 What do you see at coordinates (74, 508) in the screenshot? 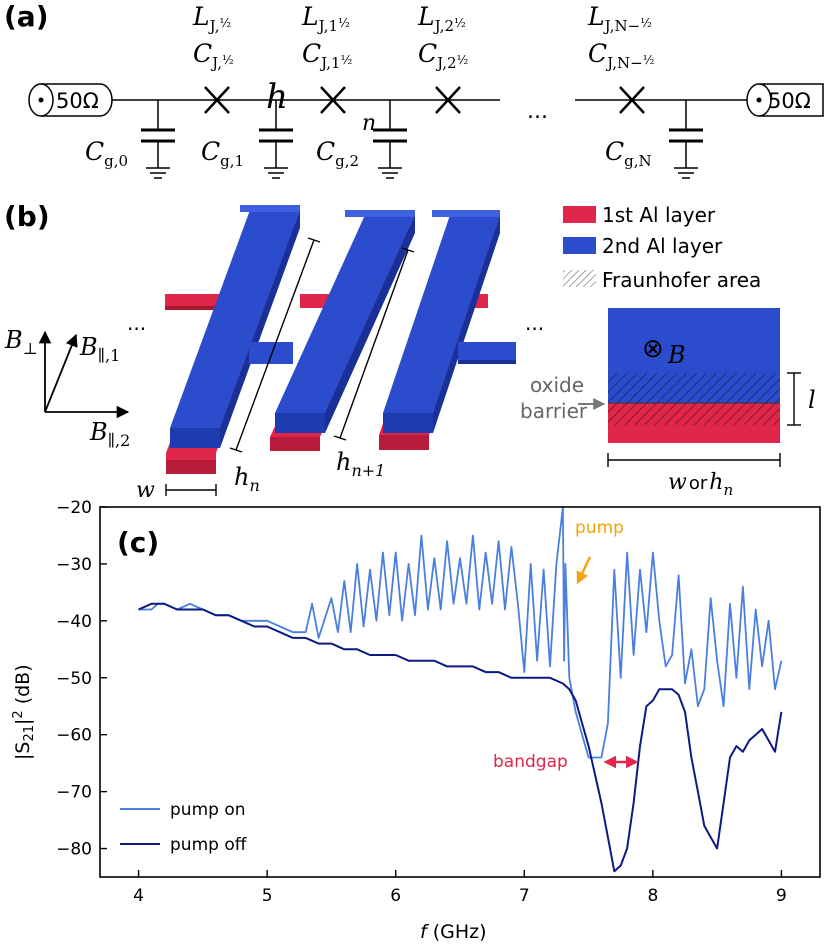
I see `y-tick-label: −20` at bounding box center [74, 508].